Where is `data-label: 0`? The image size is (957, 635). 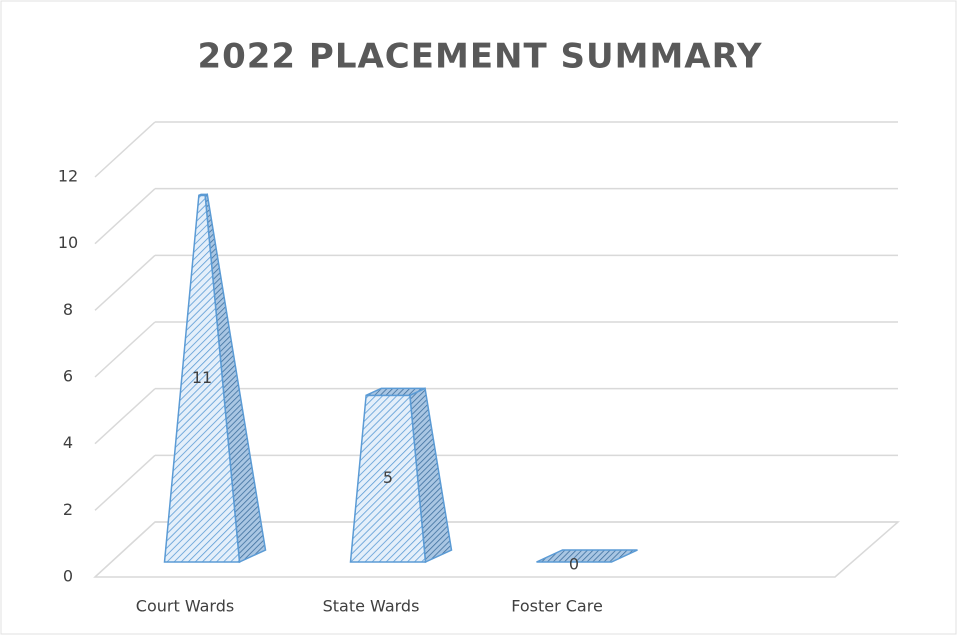 data-label: 0 is located at coordinates (574, 564).